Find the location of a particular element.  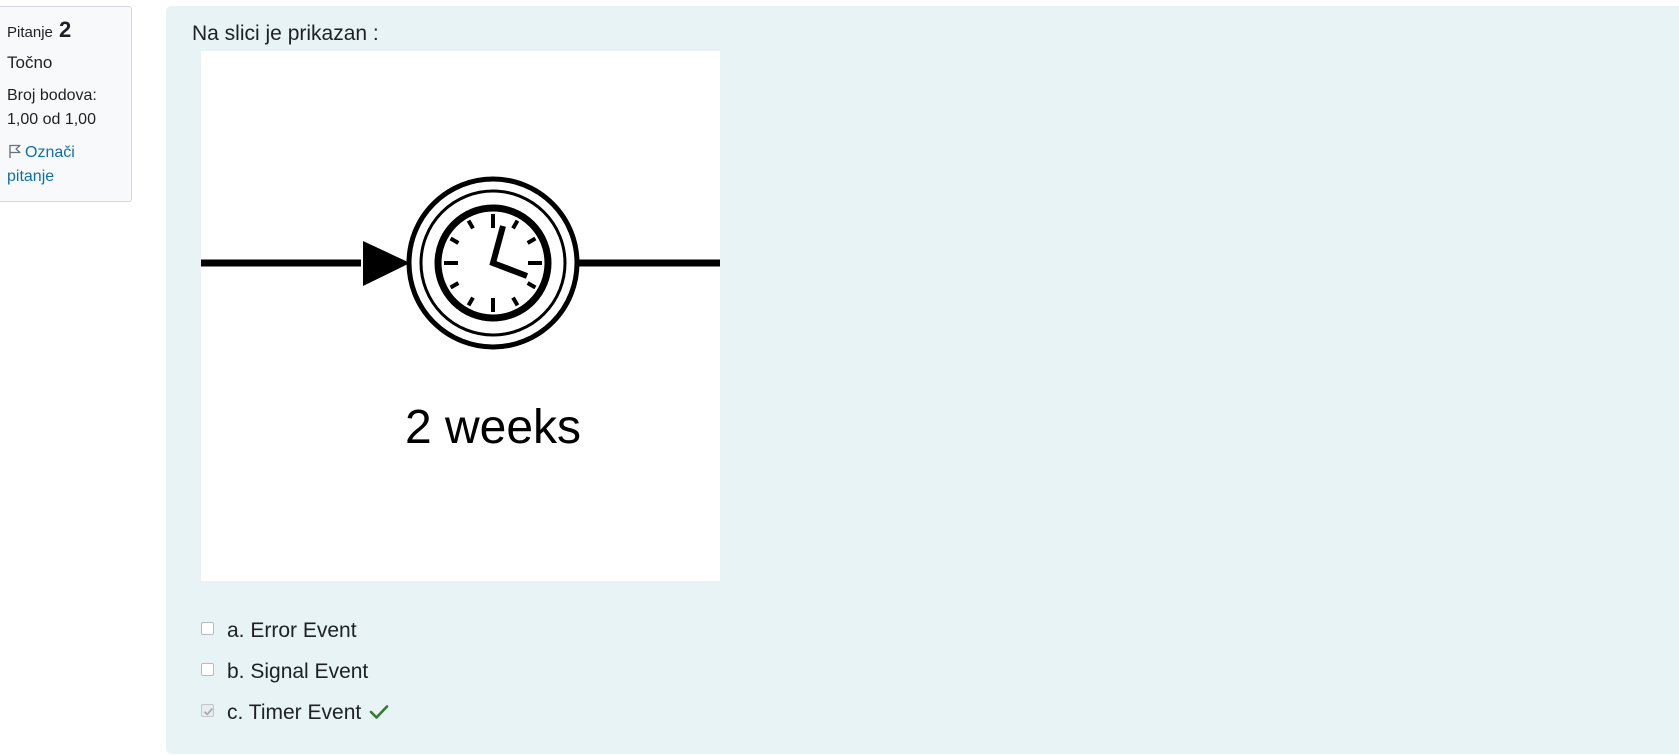

answer-label: b. Signal Event is located at coordinates (298, 671).